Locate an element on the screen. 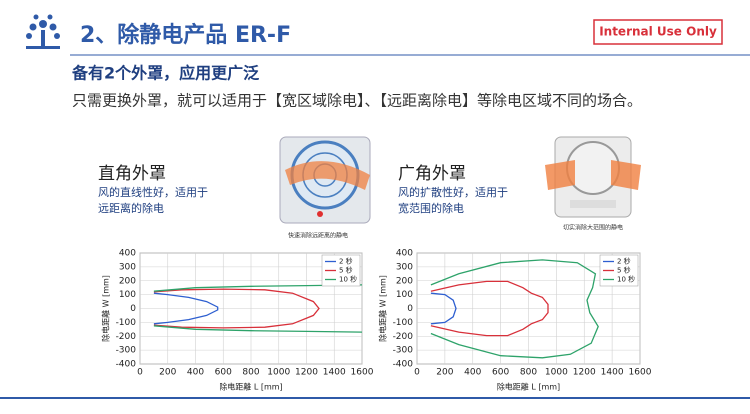  section-text: 宽范围的除电 is located at coordinates (431, 208).